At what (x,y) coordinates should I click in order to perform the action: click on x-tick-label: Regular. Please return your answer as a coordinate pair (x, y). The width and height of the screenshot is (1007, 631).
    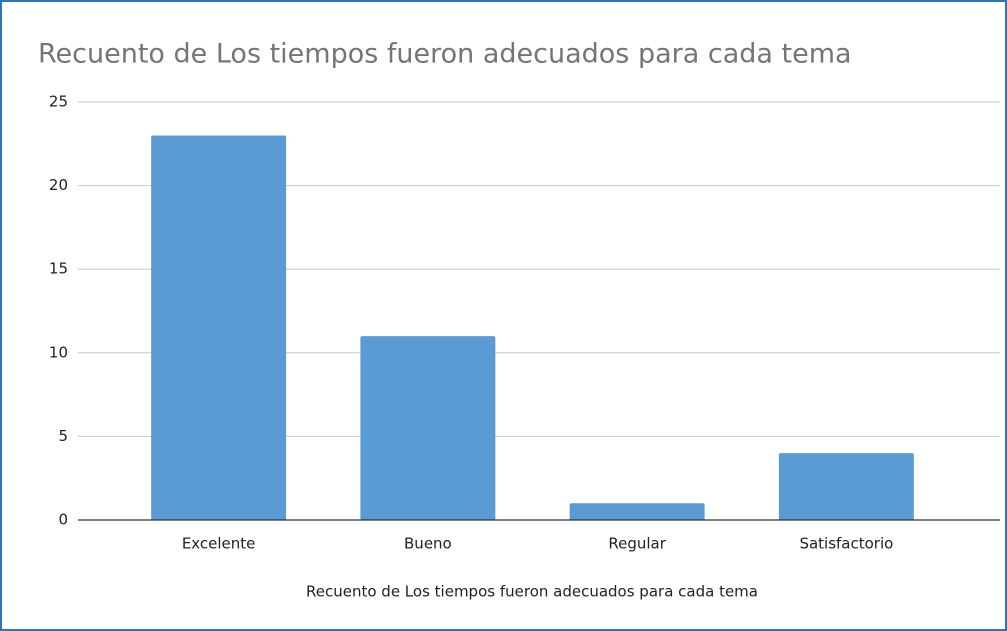
    Looking at the image, I should click on (637, 544).